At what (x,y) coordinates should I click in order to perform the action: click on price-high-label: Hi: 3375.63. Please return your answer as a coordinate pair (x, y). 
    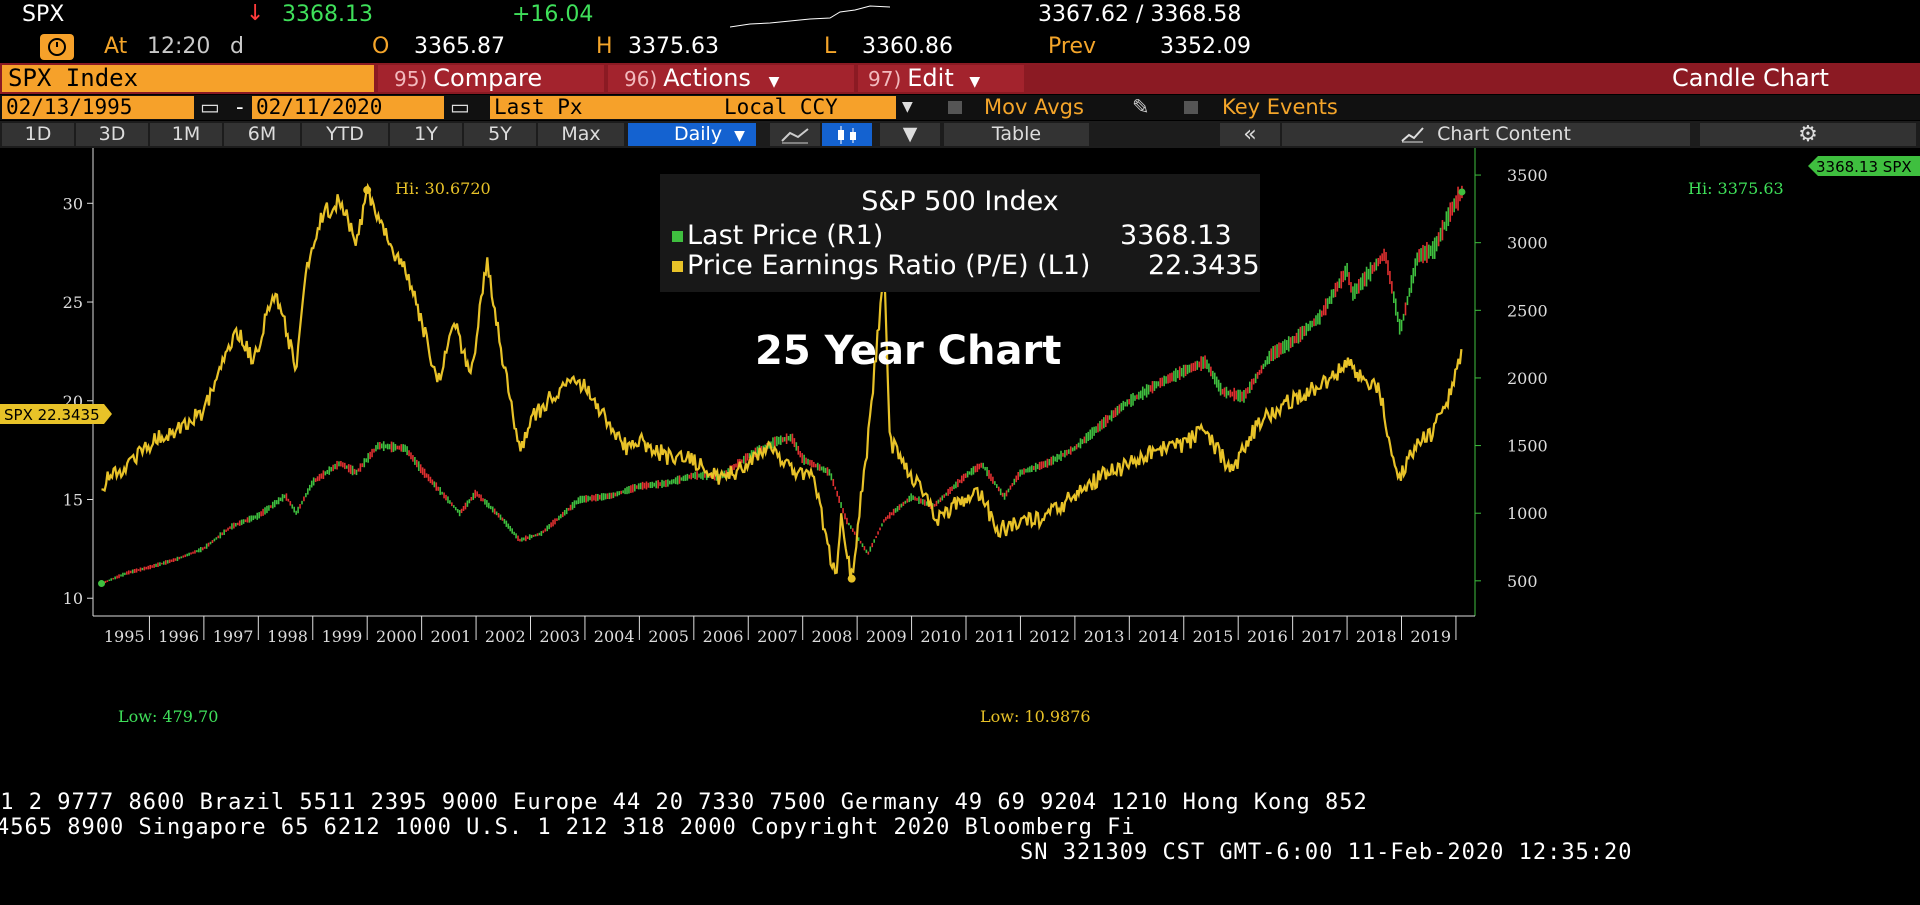
    Looking at the image, I should click on (1736, 188).